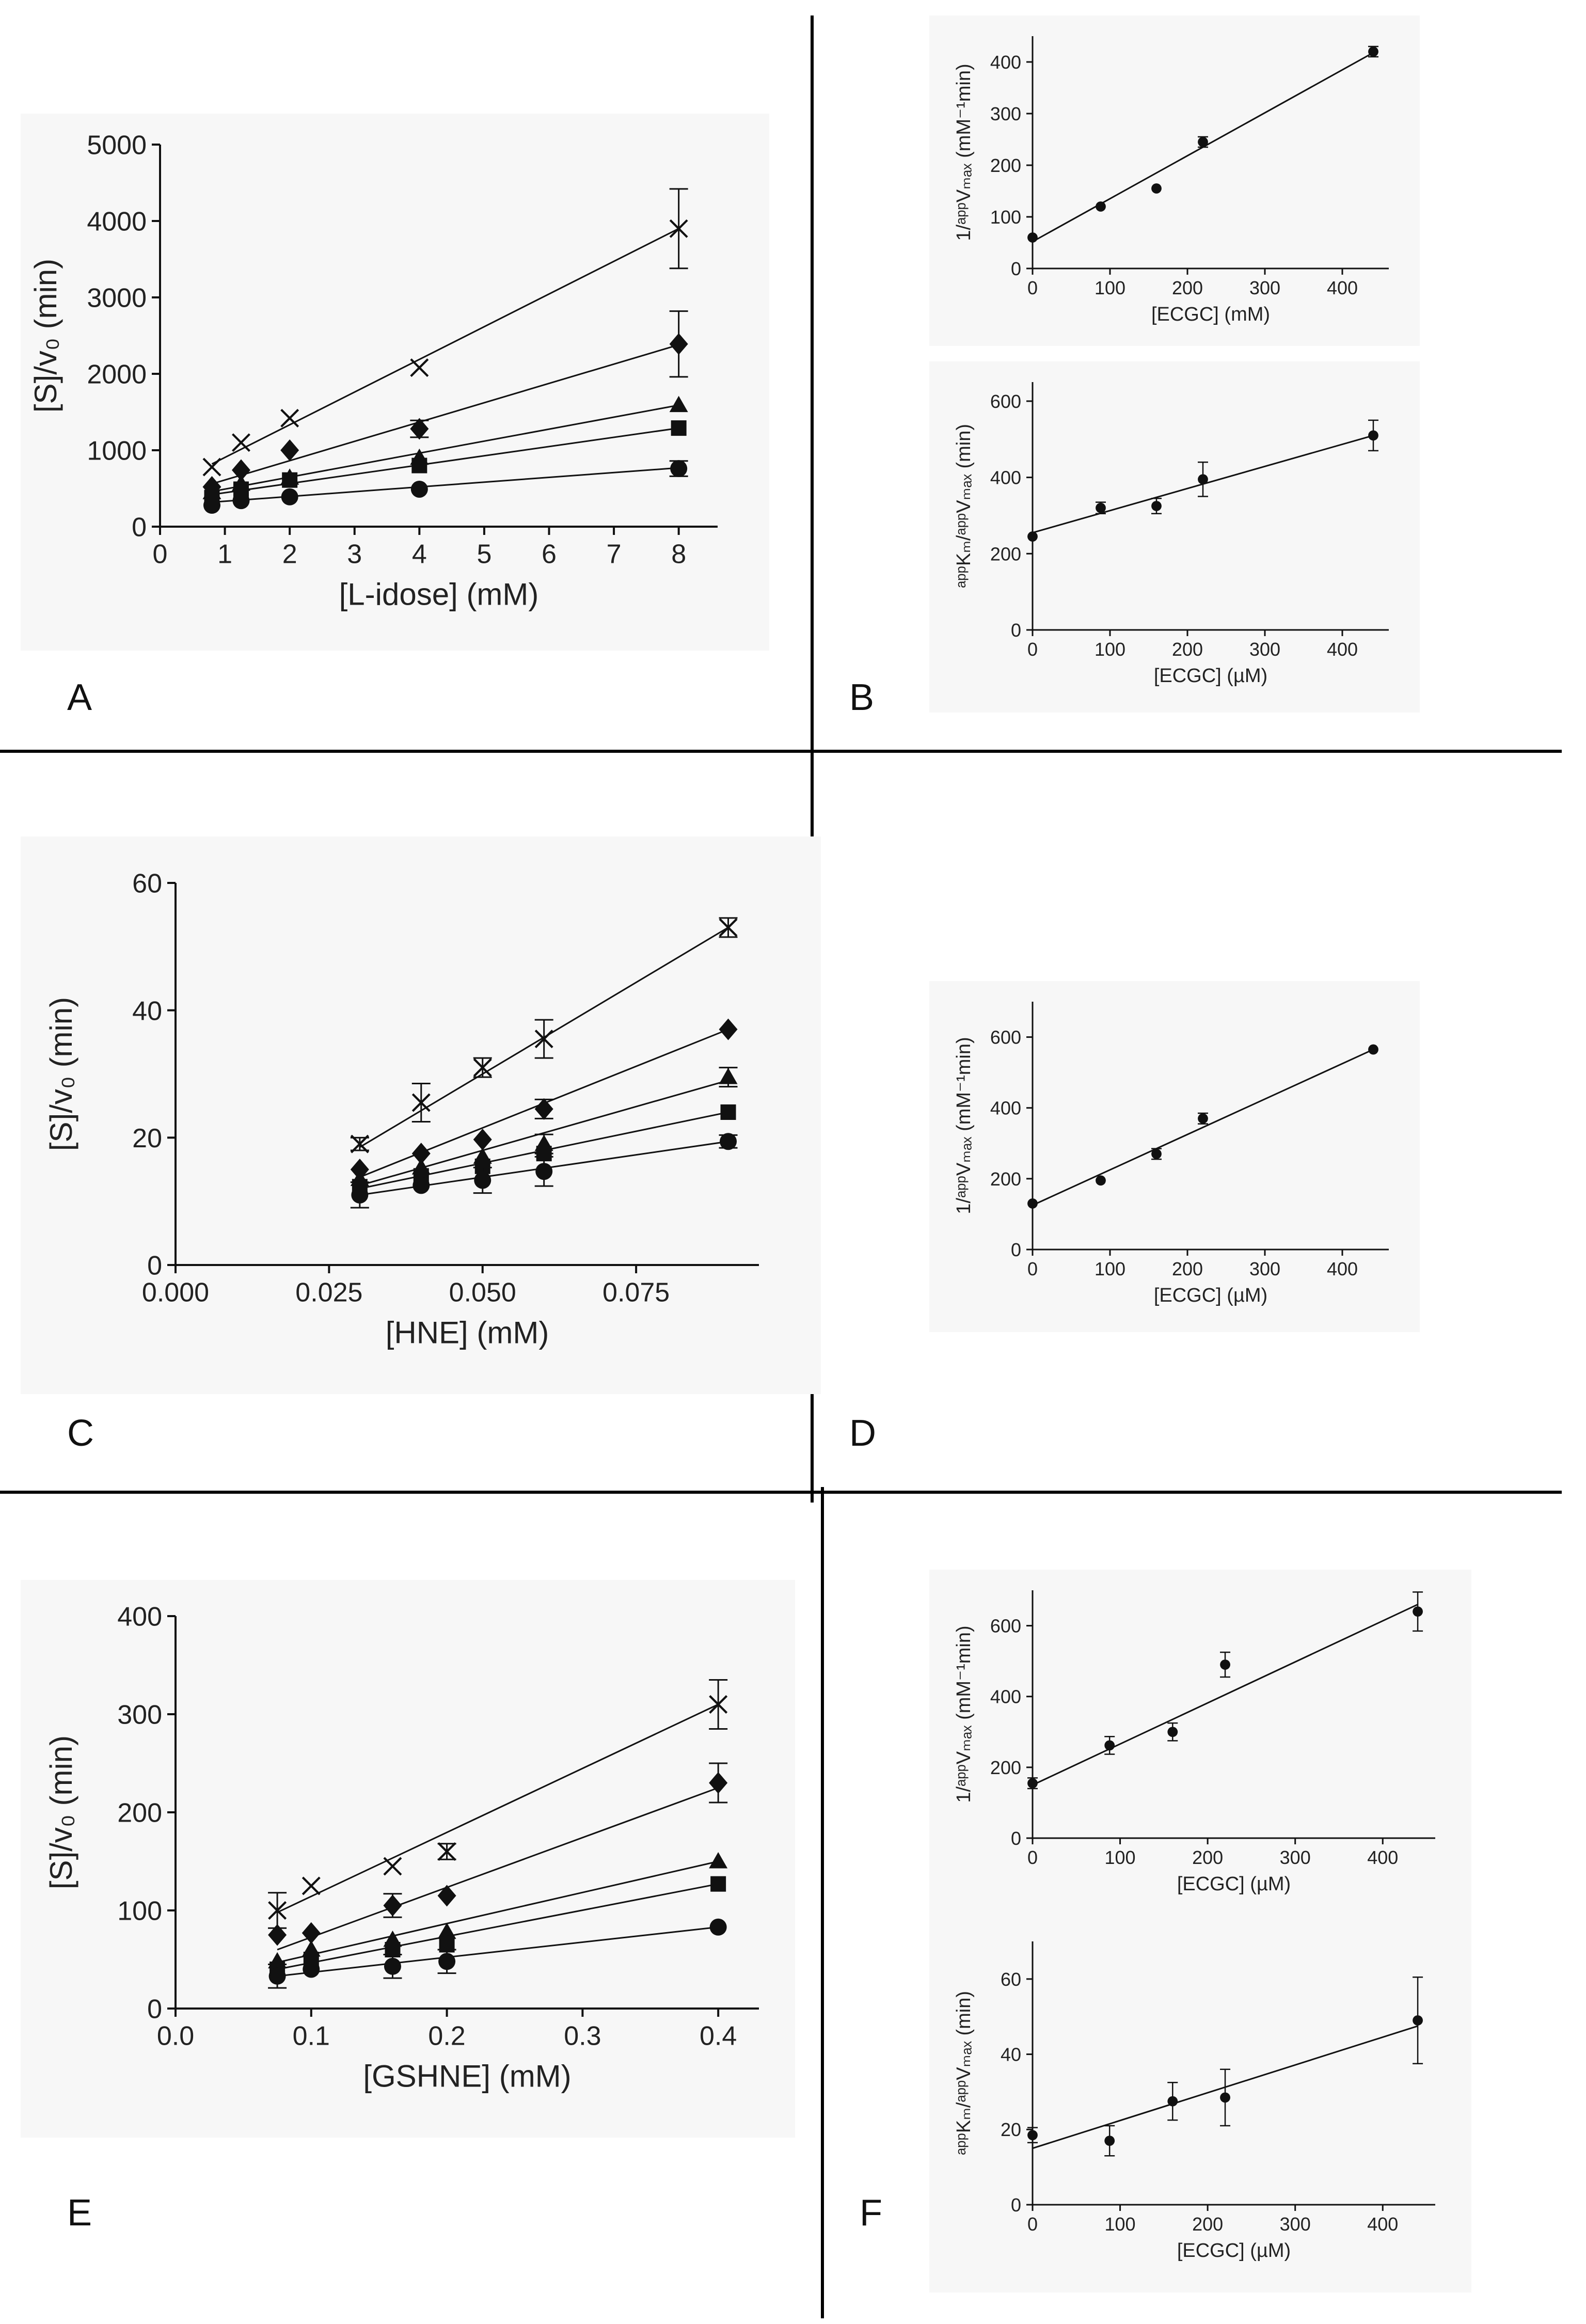  What do you see at coordinates (445, 462) in the screenshot?
I see `series-square` at bounding box center [445, 462].